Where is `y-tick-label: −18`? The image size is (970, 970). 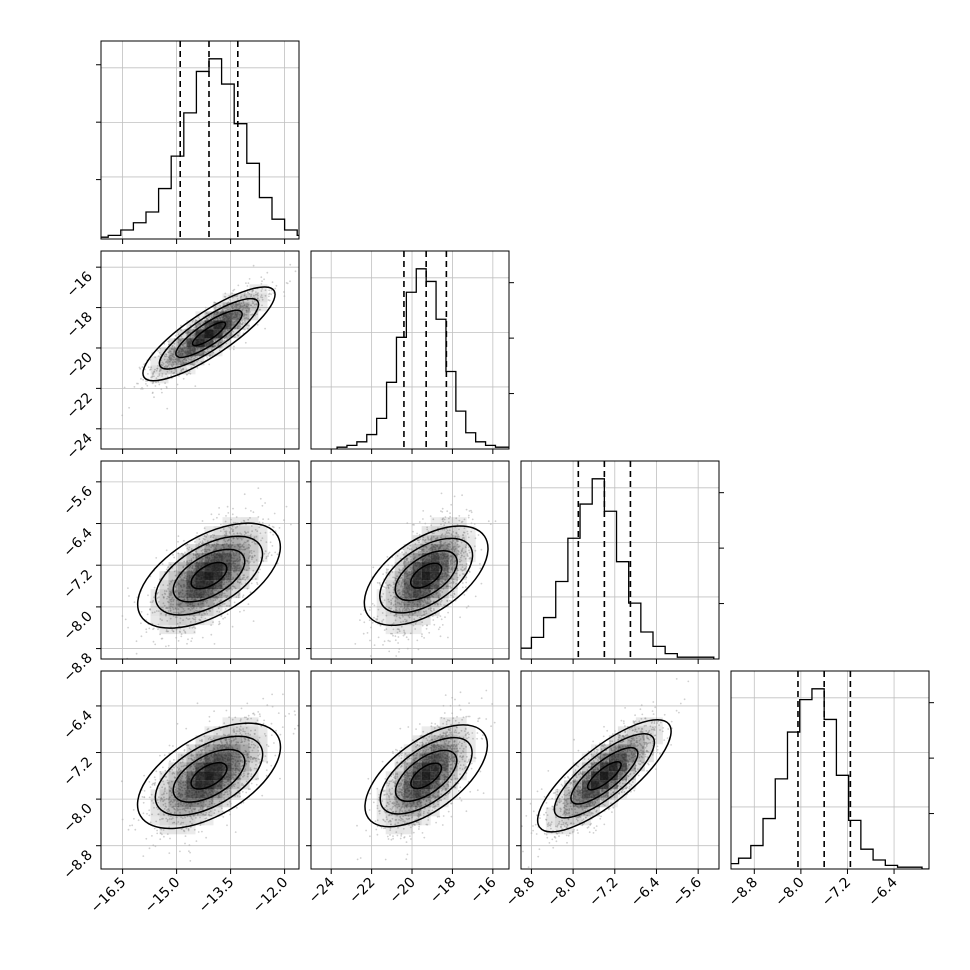 y-tick-label: −18 is located at coordinates (80, 325).